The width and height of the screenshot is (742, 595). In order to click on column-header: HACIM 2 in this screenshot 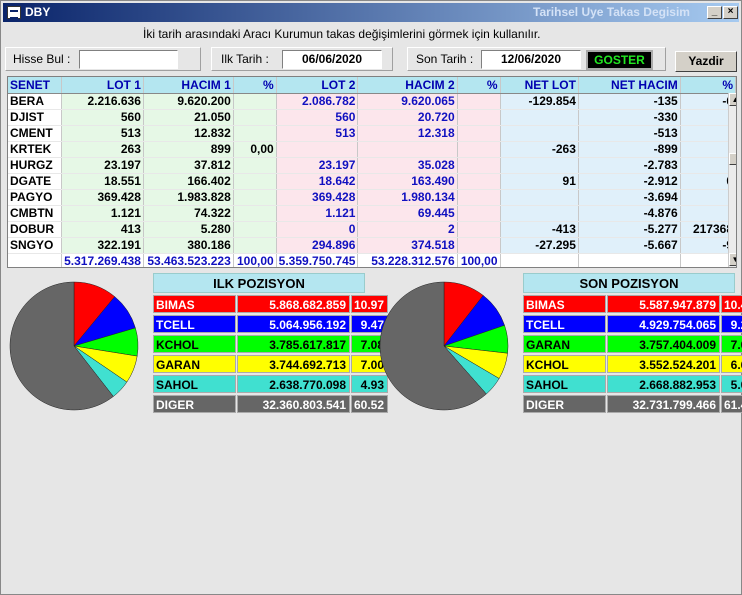, I will do `click(407, 85)`.